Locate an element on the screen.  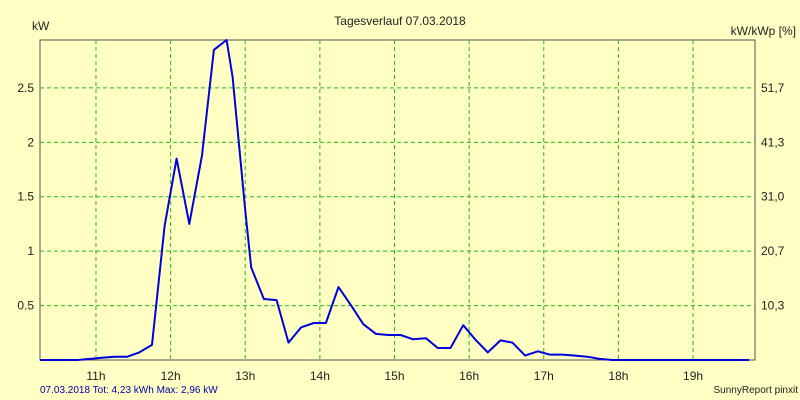
x-tick-label: 16h is located at coordinates (469, 376).